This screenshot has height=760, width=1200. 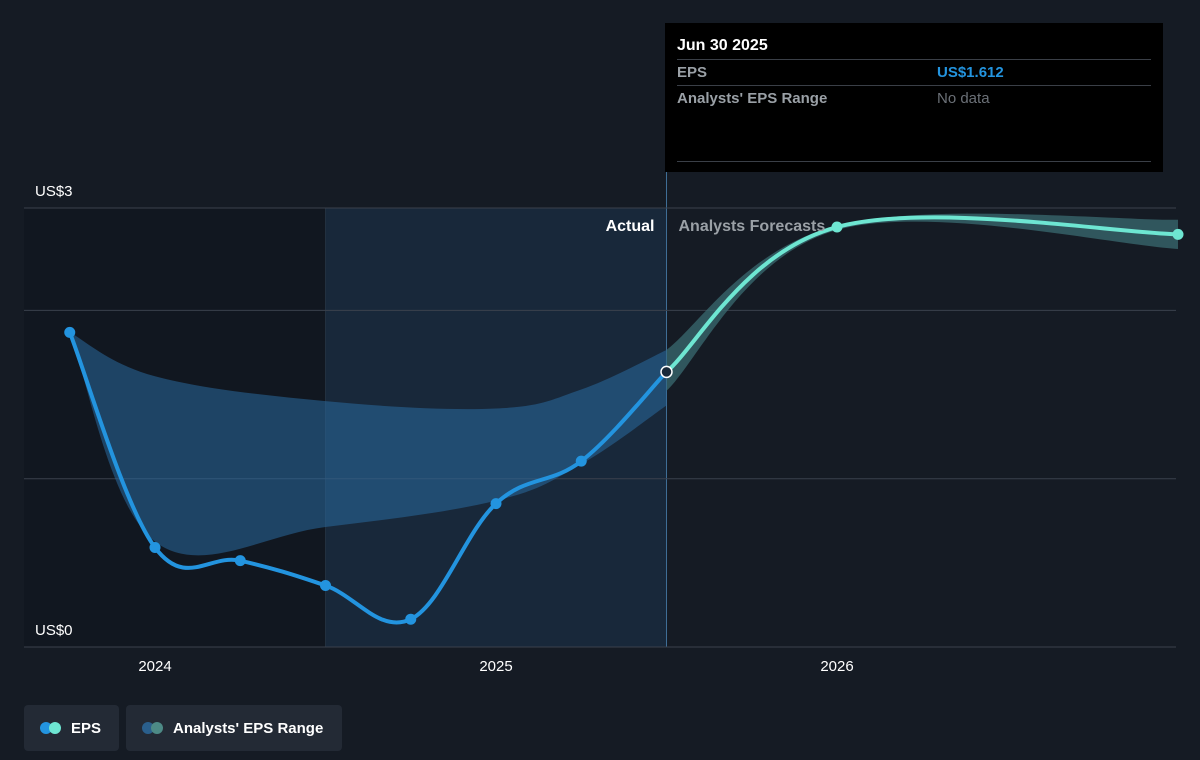 I want to click on legend-item-eps: EPS, so click(x=71, y=728).